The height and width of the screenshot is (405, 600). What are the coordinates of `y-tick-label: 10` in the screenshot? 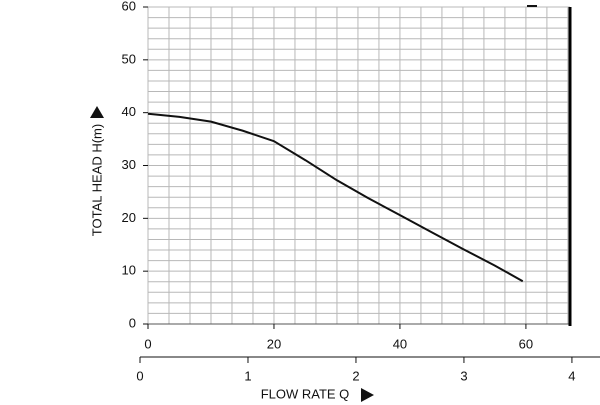 It's located at (129, 270).